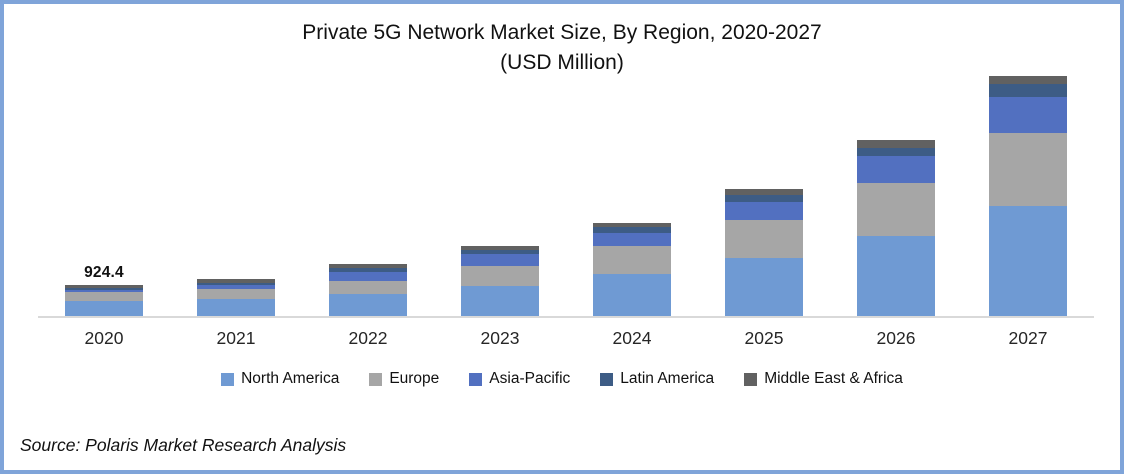 The width and height of the screenshot is (1124, 474). What do you see at coordinates (562, 62) in the screenshot?
I see `chart-subtitle: (USD Million)` at bounding box center [562, 62].